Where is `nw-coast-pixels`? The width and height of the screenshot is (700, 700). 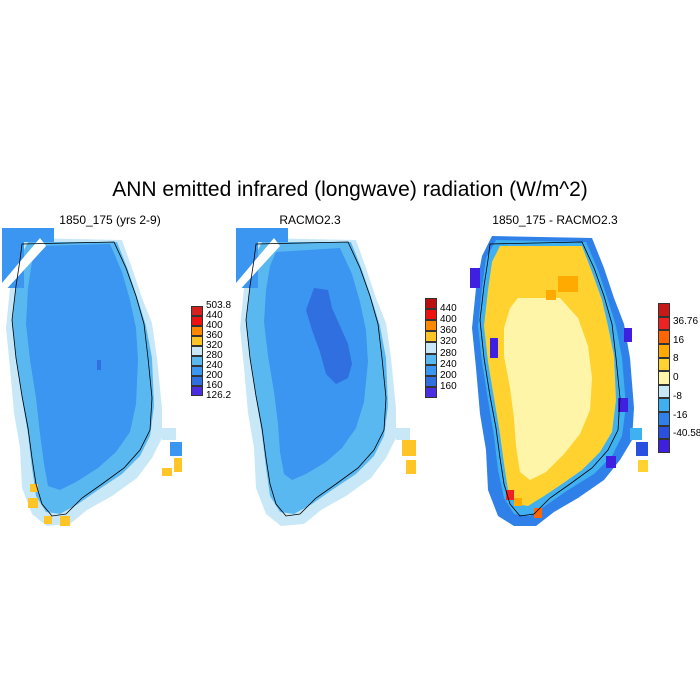 nw-coast-pixels is located at coordinates (28, 261).